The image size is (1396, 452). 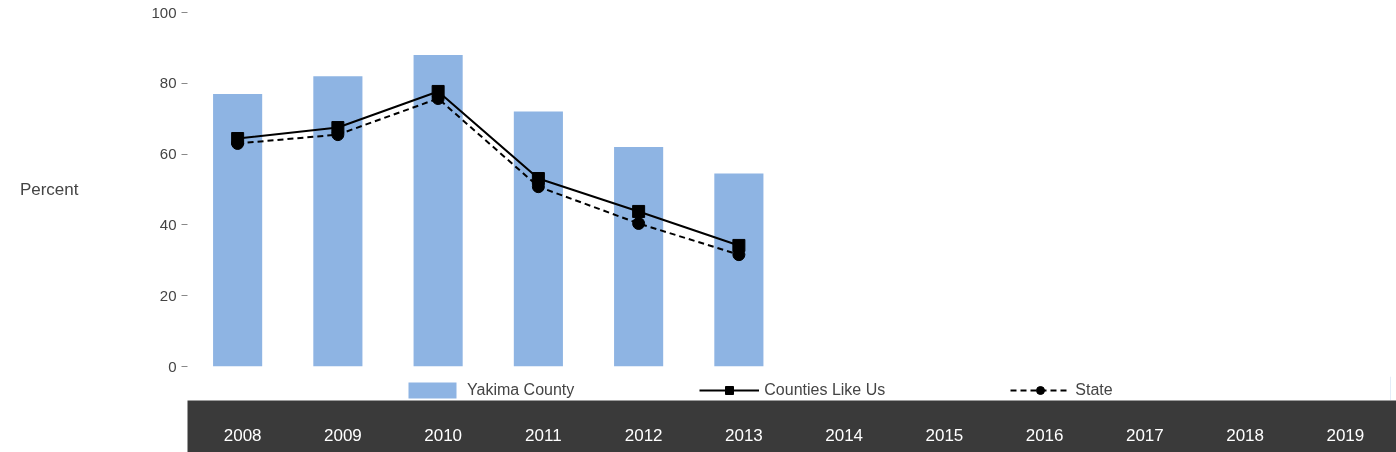 I want to click on x-tick-label: 2008, so click(x=242, y=435).